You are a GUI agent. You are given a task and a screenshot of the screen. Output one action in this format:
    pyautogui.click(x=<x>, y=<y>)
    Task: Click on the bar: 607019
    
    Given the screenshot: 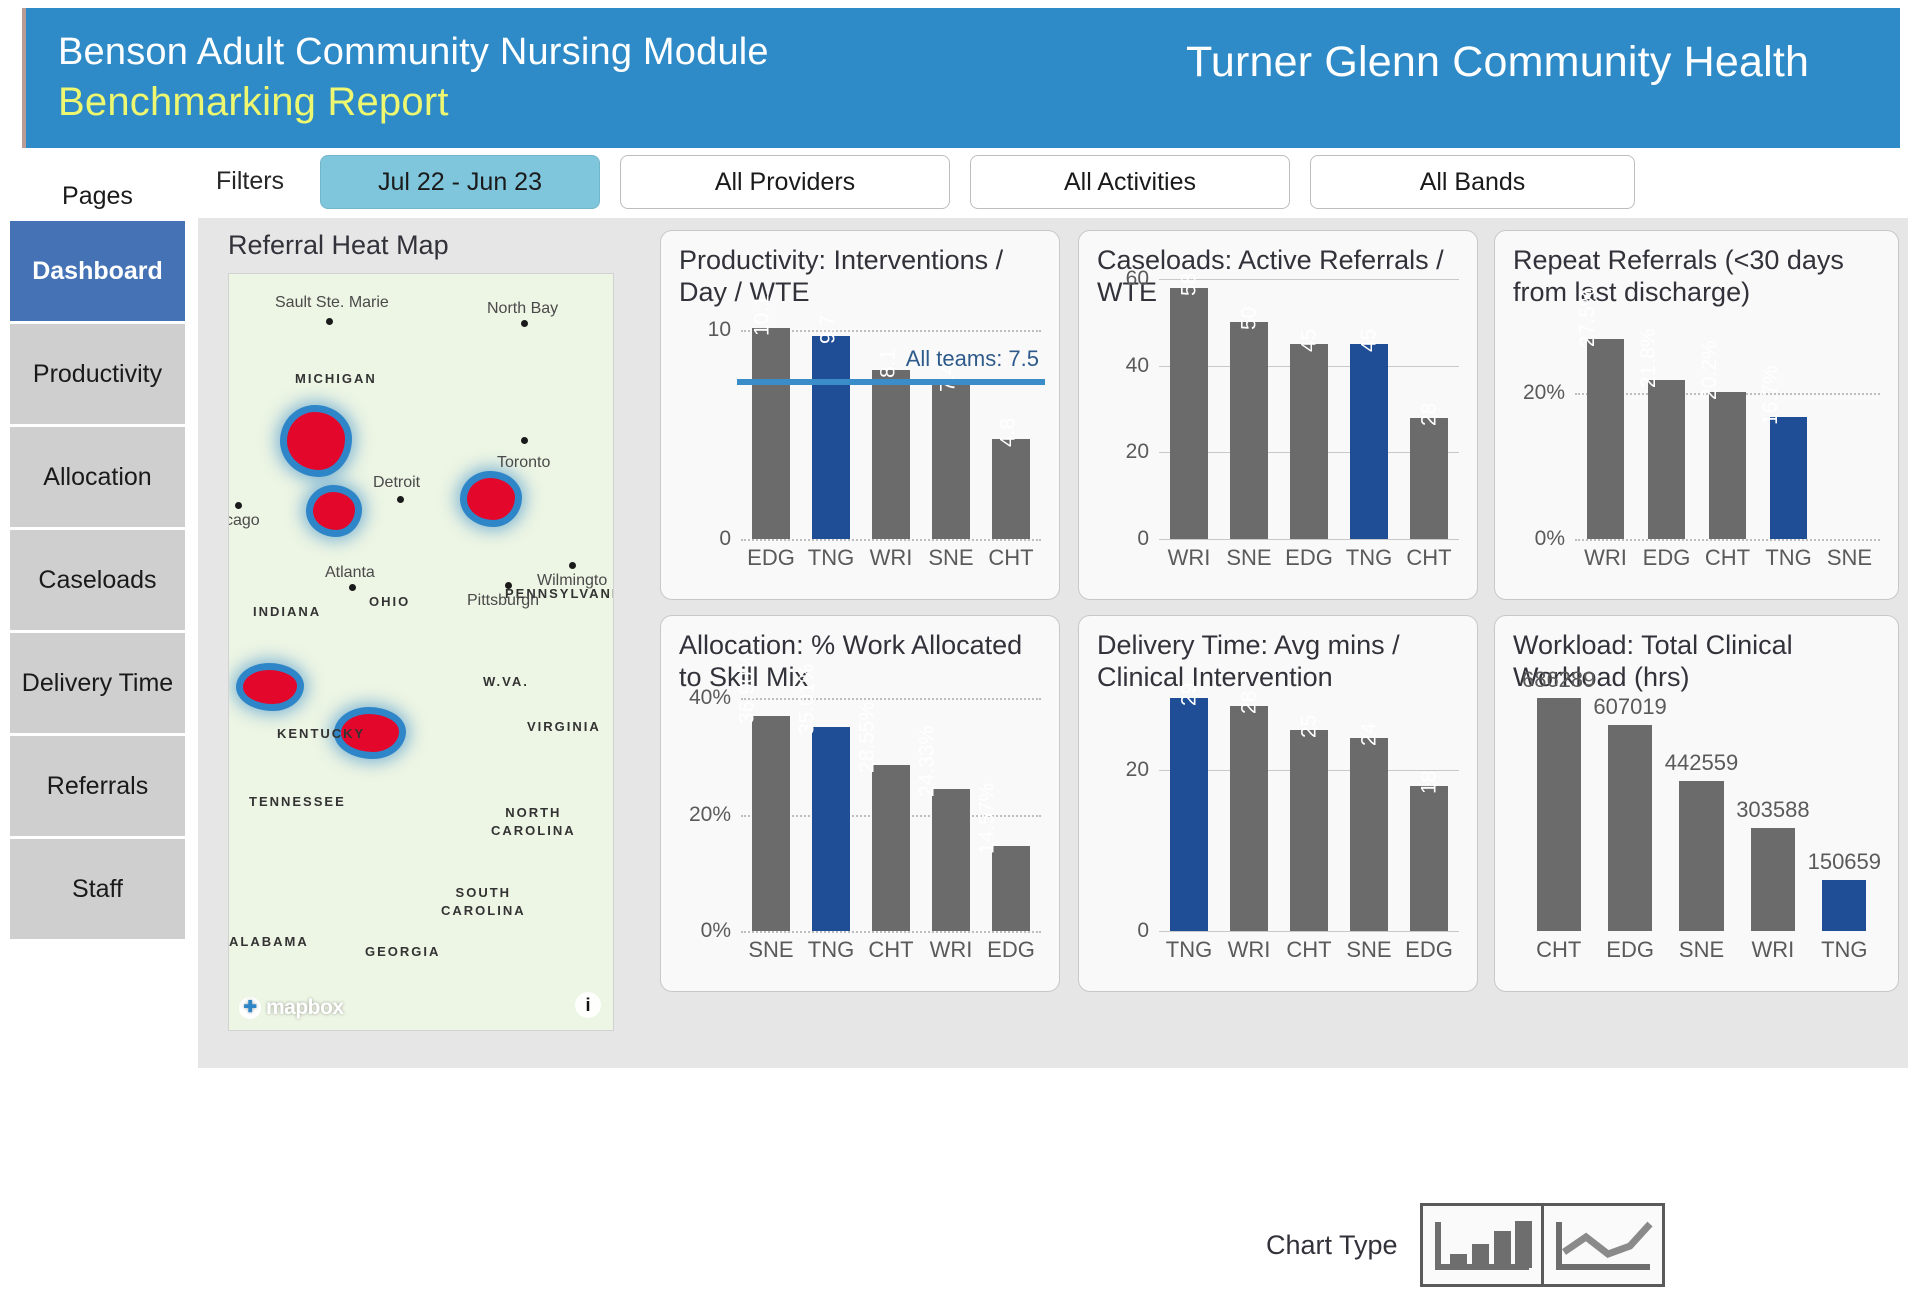 What is the action you would take?
    pyautogui.click(x=1630, y=812)
    